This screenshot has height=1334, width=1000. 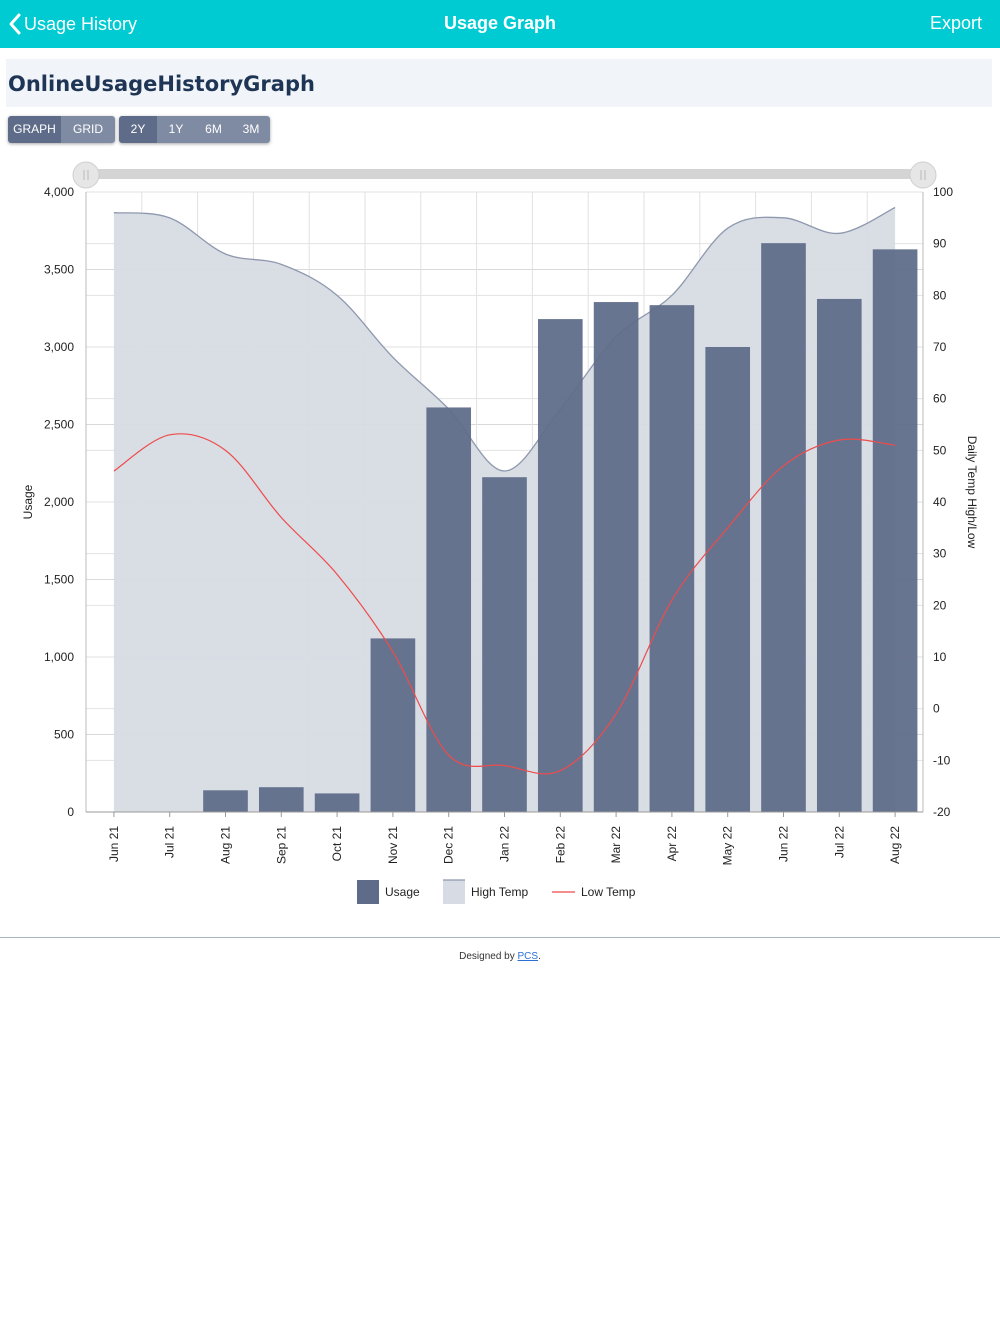 I want to click on legend-high-temp-label: High Temp, so click(x=499, y=892).